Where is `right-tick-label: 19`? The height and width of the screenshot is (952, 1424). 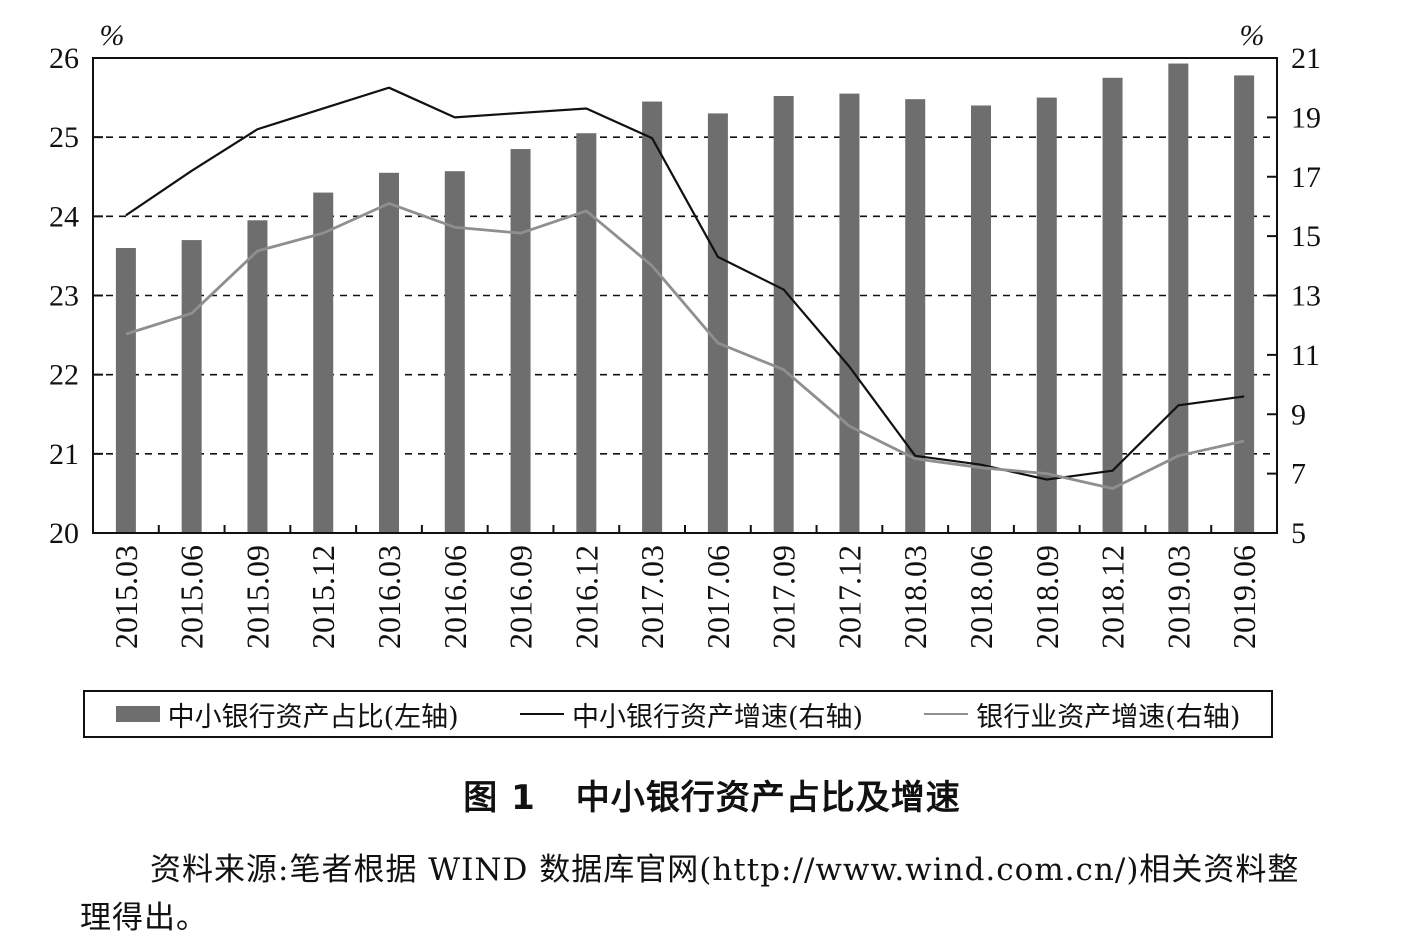 right-tick-label: 19 is located at coordinates (1306, 117).